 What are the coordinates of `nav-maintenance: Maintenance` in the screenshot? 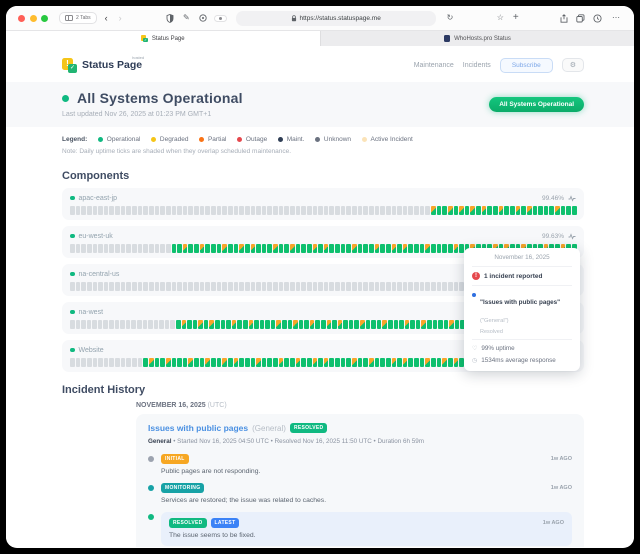 It's located at (433, 65).